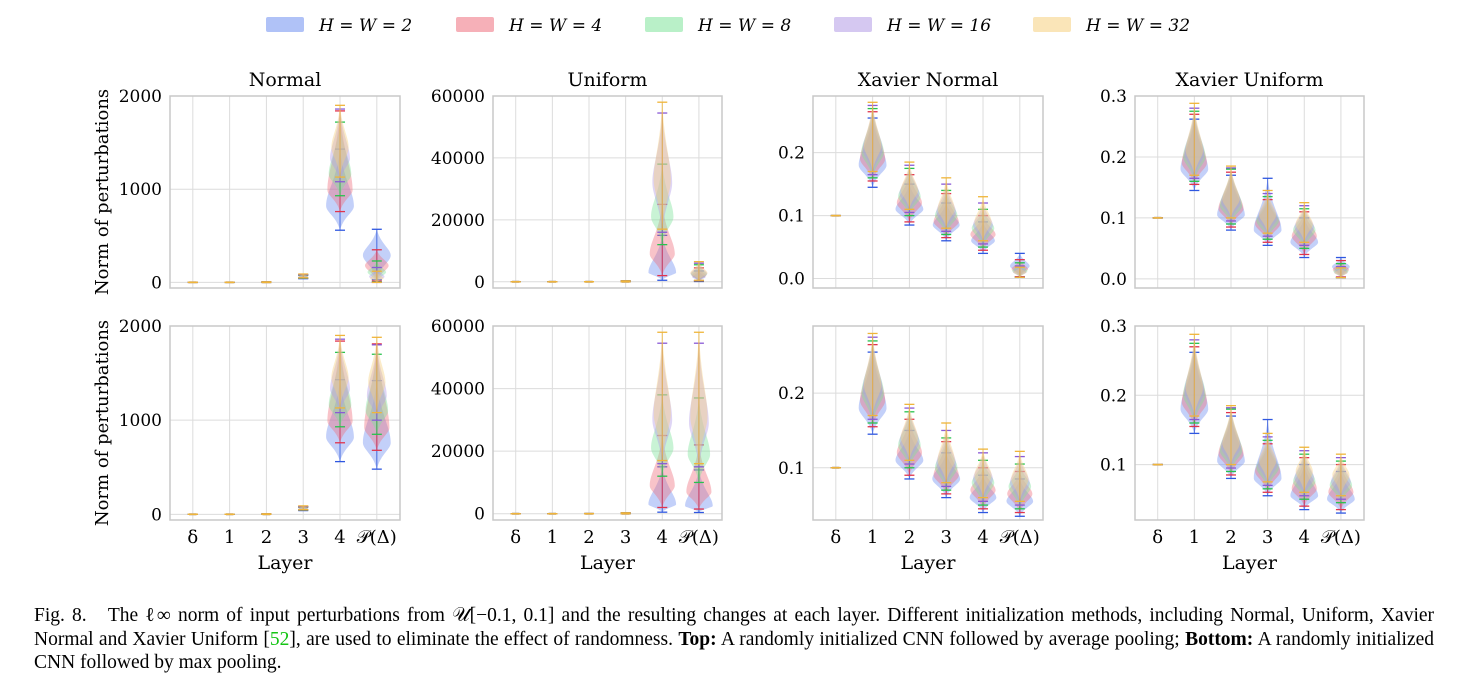 The width and height of the screenshot is (1457, 690). Describe the element at coordinates (279, 639) in the screenshot. I see `citation-link: 52` at that location.